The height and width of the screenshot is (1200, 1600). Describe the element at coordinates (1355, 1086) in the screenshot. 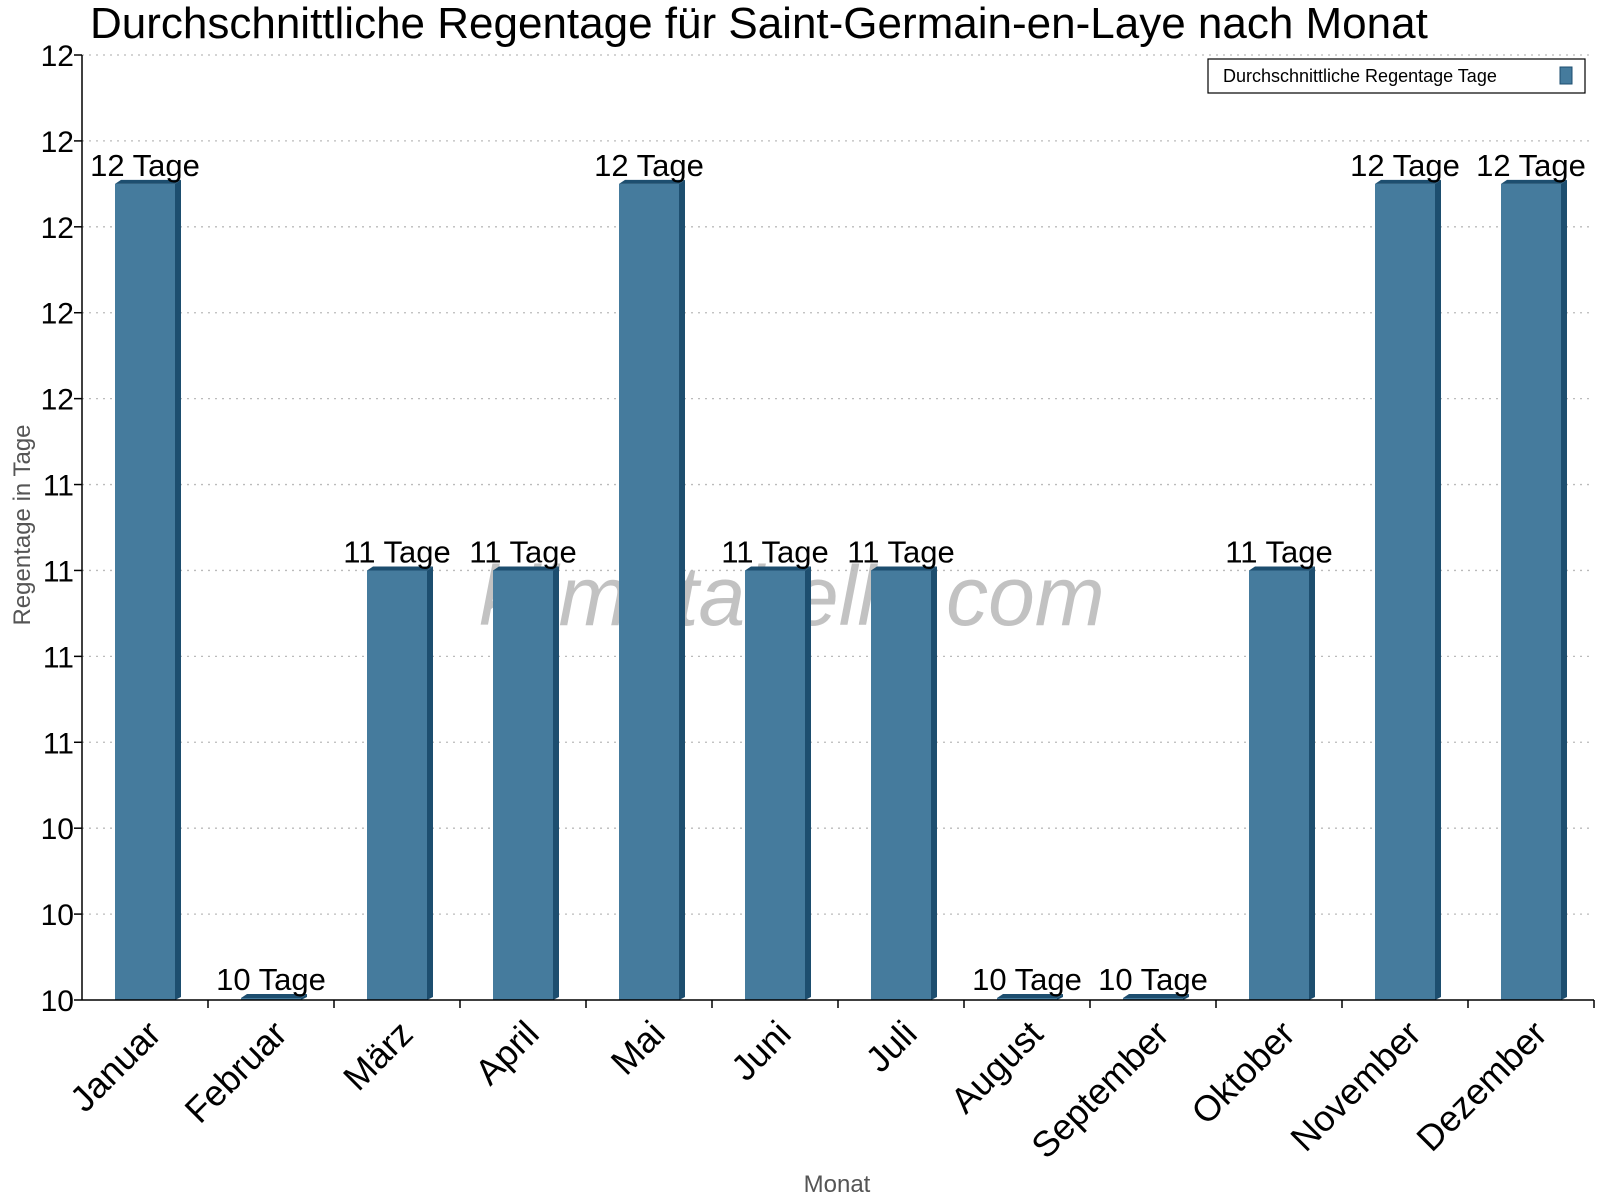

I see `x-tick-label: November` at that location.